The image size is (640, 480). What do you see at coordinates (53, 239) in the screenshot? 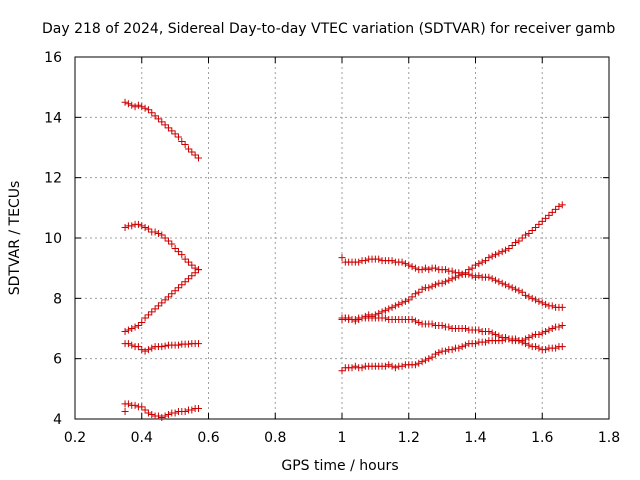
I see `y-tick-labels: 4 6 8 10 12 14 16` at bounding box center [53, 239].